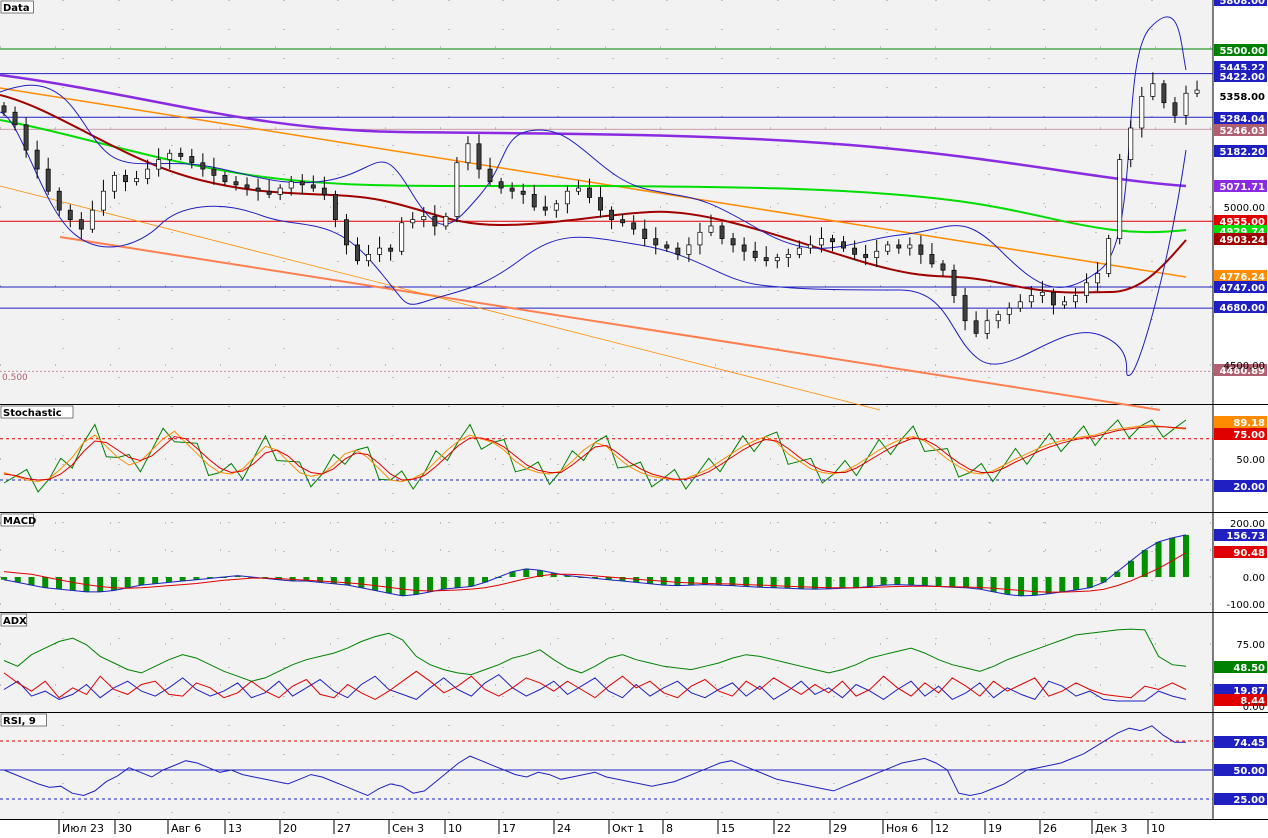 Image resolution: width=1268 pixels, height=838 pixels. What do you see at coordinates (235, 828) in the screenshot?
I see `x-tick-label: 13` at bounding box center [235, 828].